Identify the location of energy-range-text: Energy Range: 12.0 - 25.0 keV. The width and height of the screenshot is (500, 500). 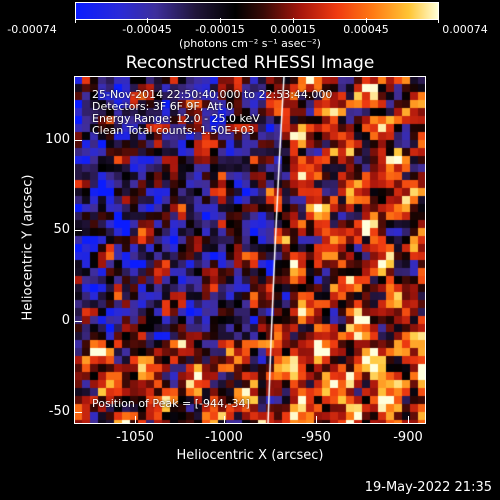
(176, 118).